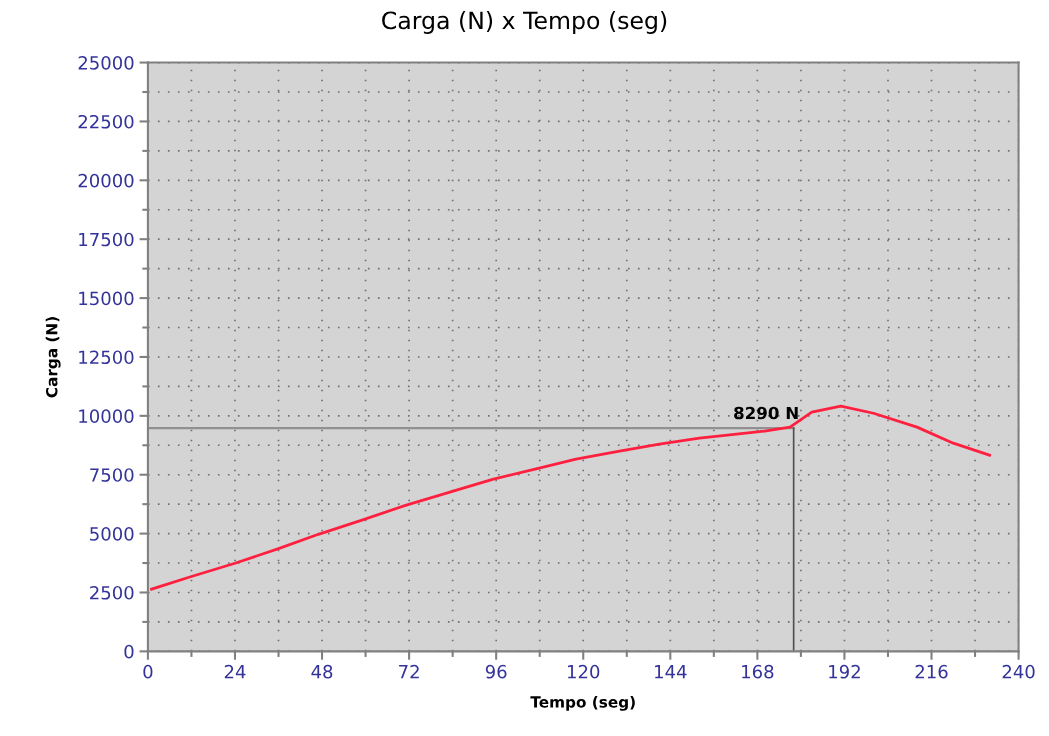 Image resolution: width=1049 pixels, height=736 pixels. I want to click on x-tick-label: 192, so click(844, 671).